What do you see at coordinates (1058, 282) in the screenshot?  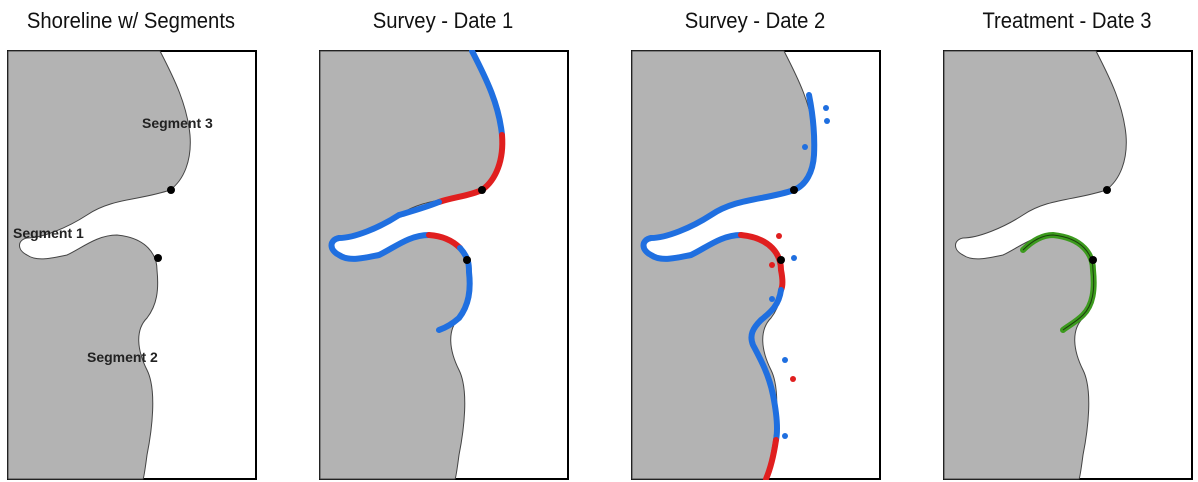 I see `treatment-segment-centerline` at bounding box center [1058, 282].